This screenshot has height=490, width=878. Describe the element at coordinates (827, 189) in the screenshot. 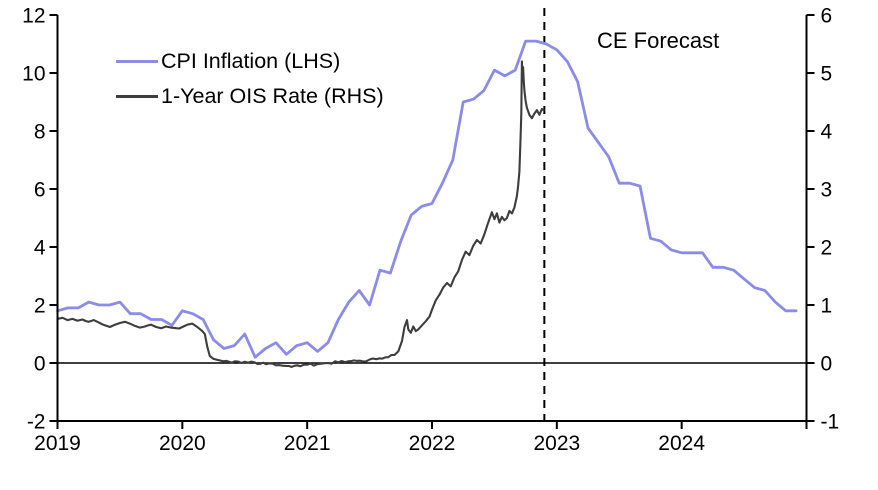

I see `right-axis-label: 3` at that location.